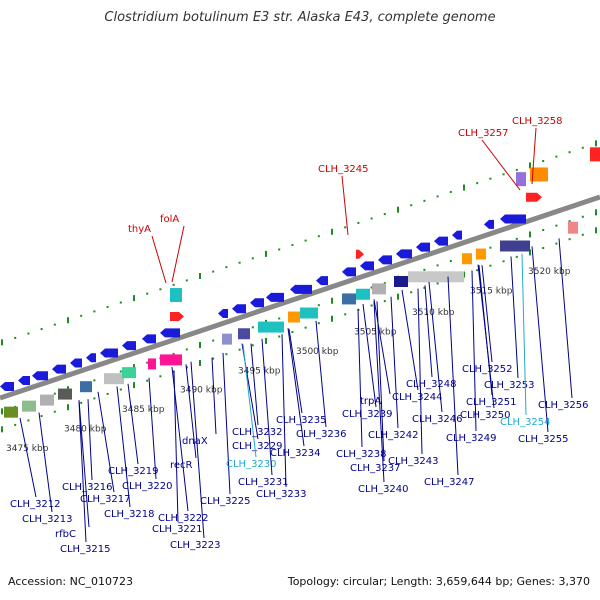 The width and height of the screenshot is (600, 600). Describe the element at coordinates (301, 420) in the screenshot. I see `gene-label: CLH_3235` at that location.